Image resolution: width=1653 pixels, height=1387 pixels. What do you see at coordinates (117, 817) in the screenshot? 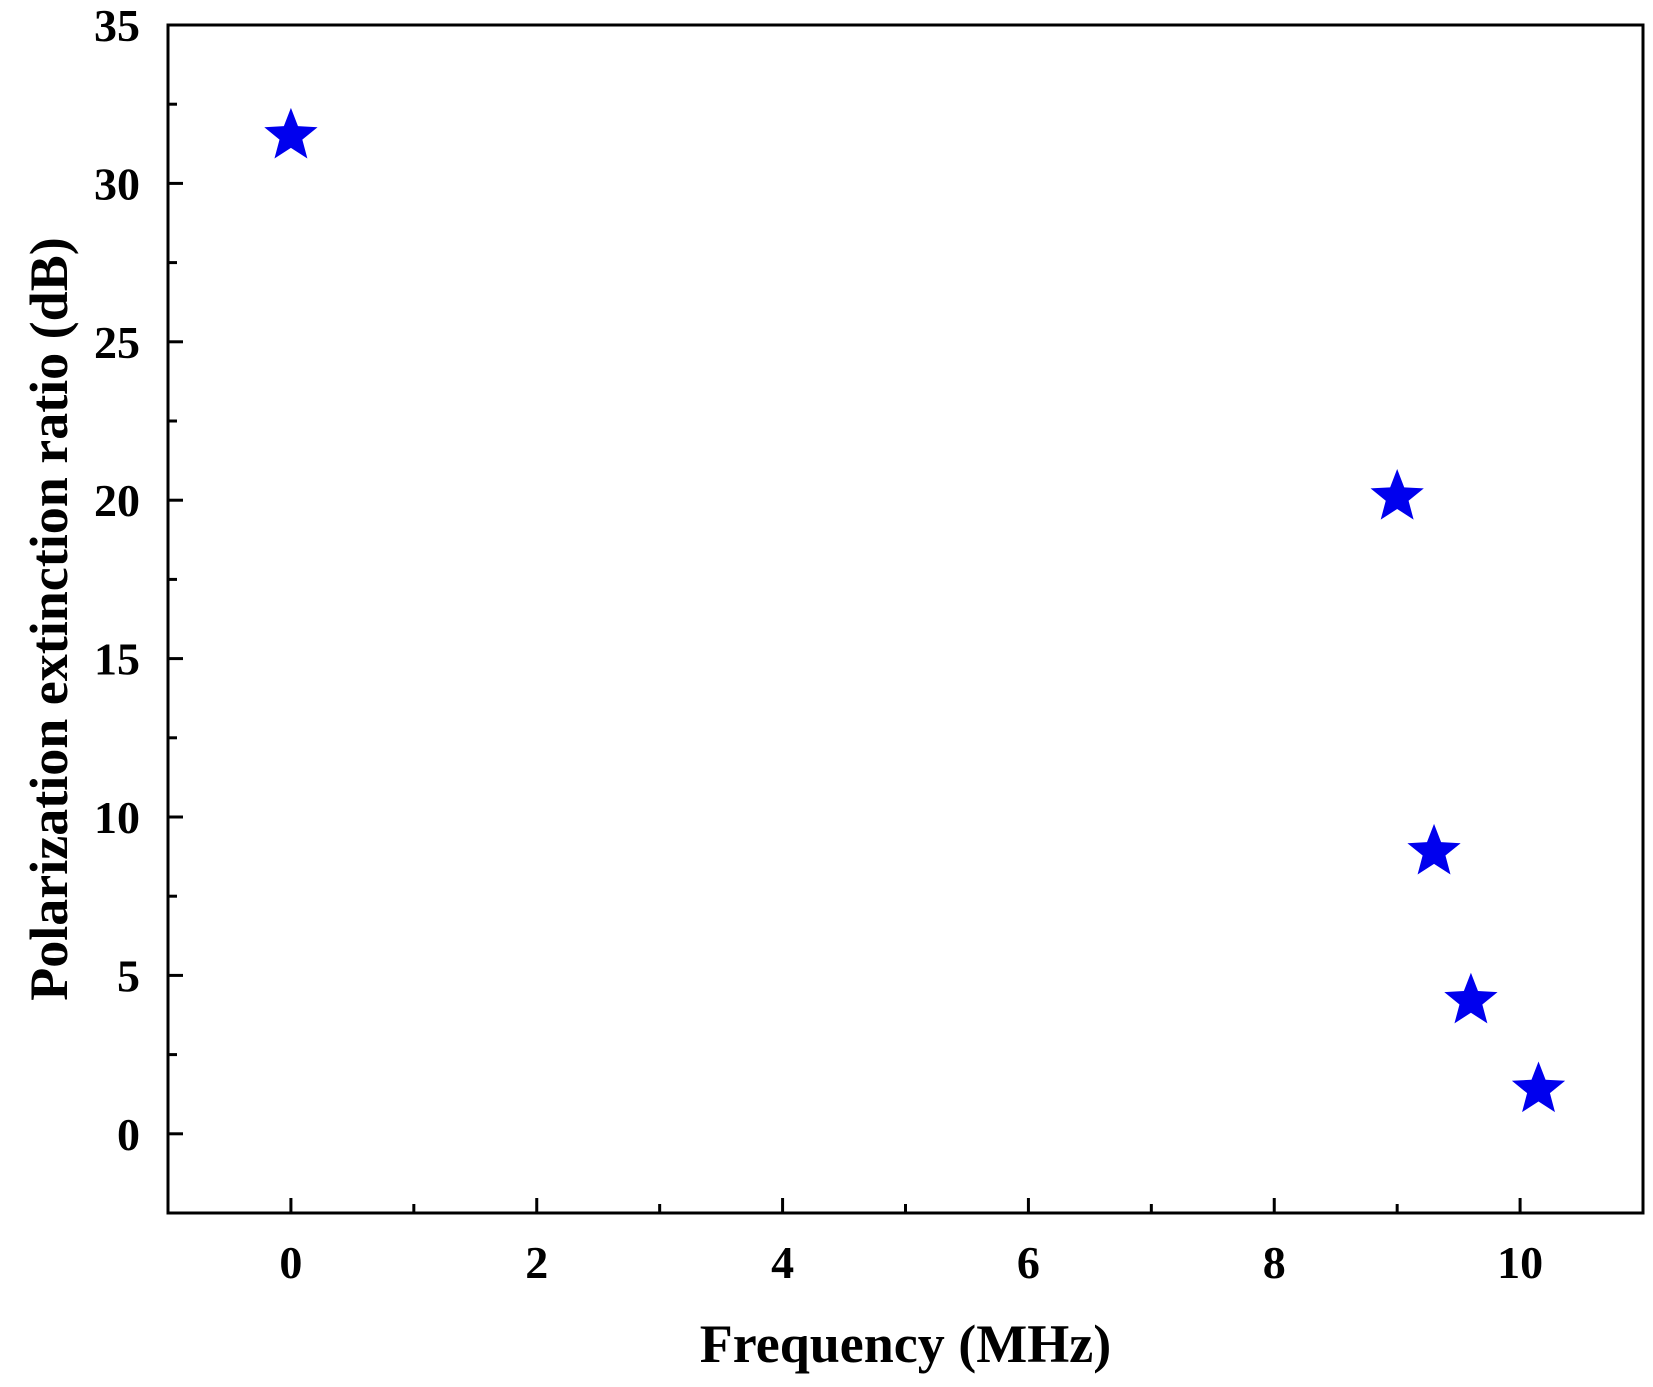
I see `y-tick-label: 10` at bounding box center [117, 817].